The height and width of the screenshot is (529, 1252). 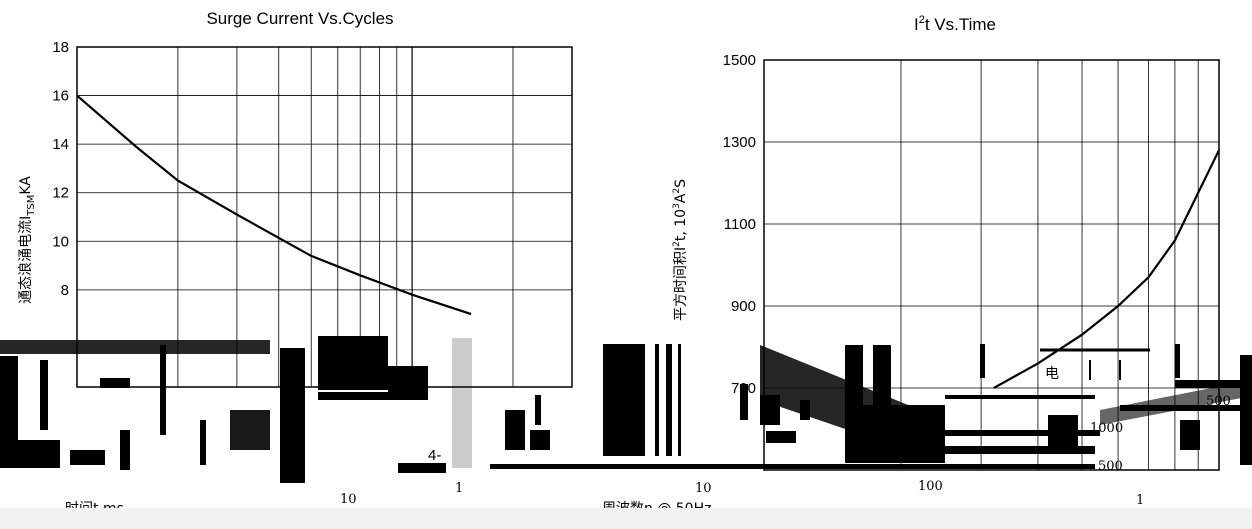 What do you see at coordinates (680, 250) in the screenshot?
I see `right-y-axis-label: 平方时间积I2t, 103A2S` at bounding box center [680, 250].